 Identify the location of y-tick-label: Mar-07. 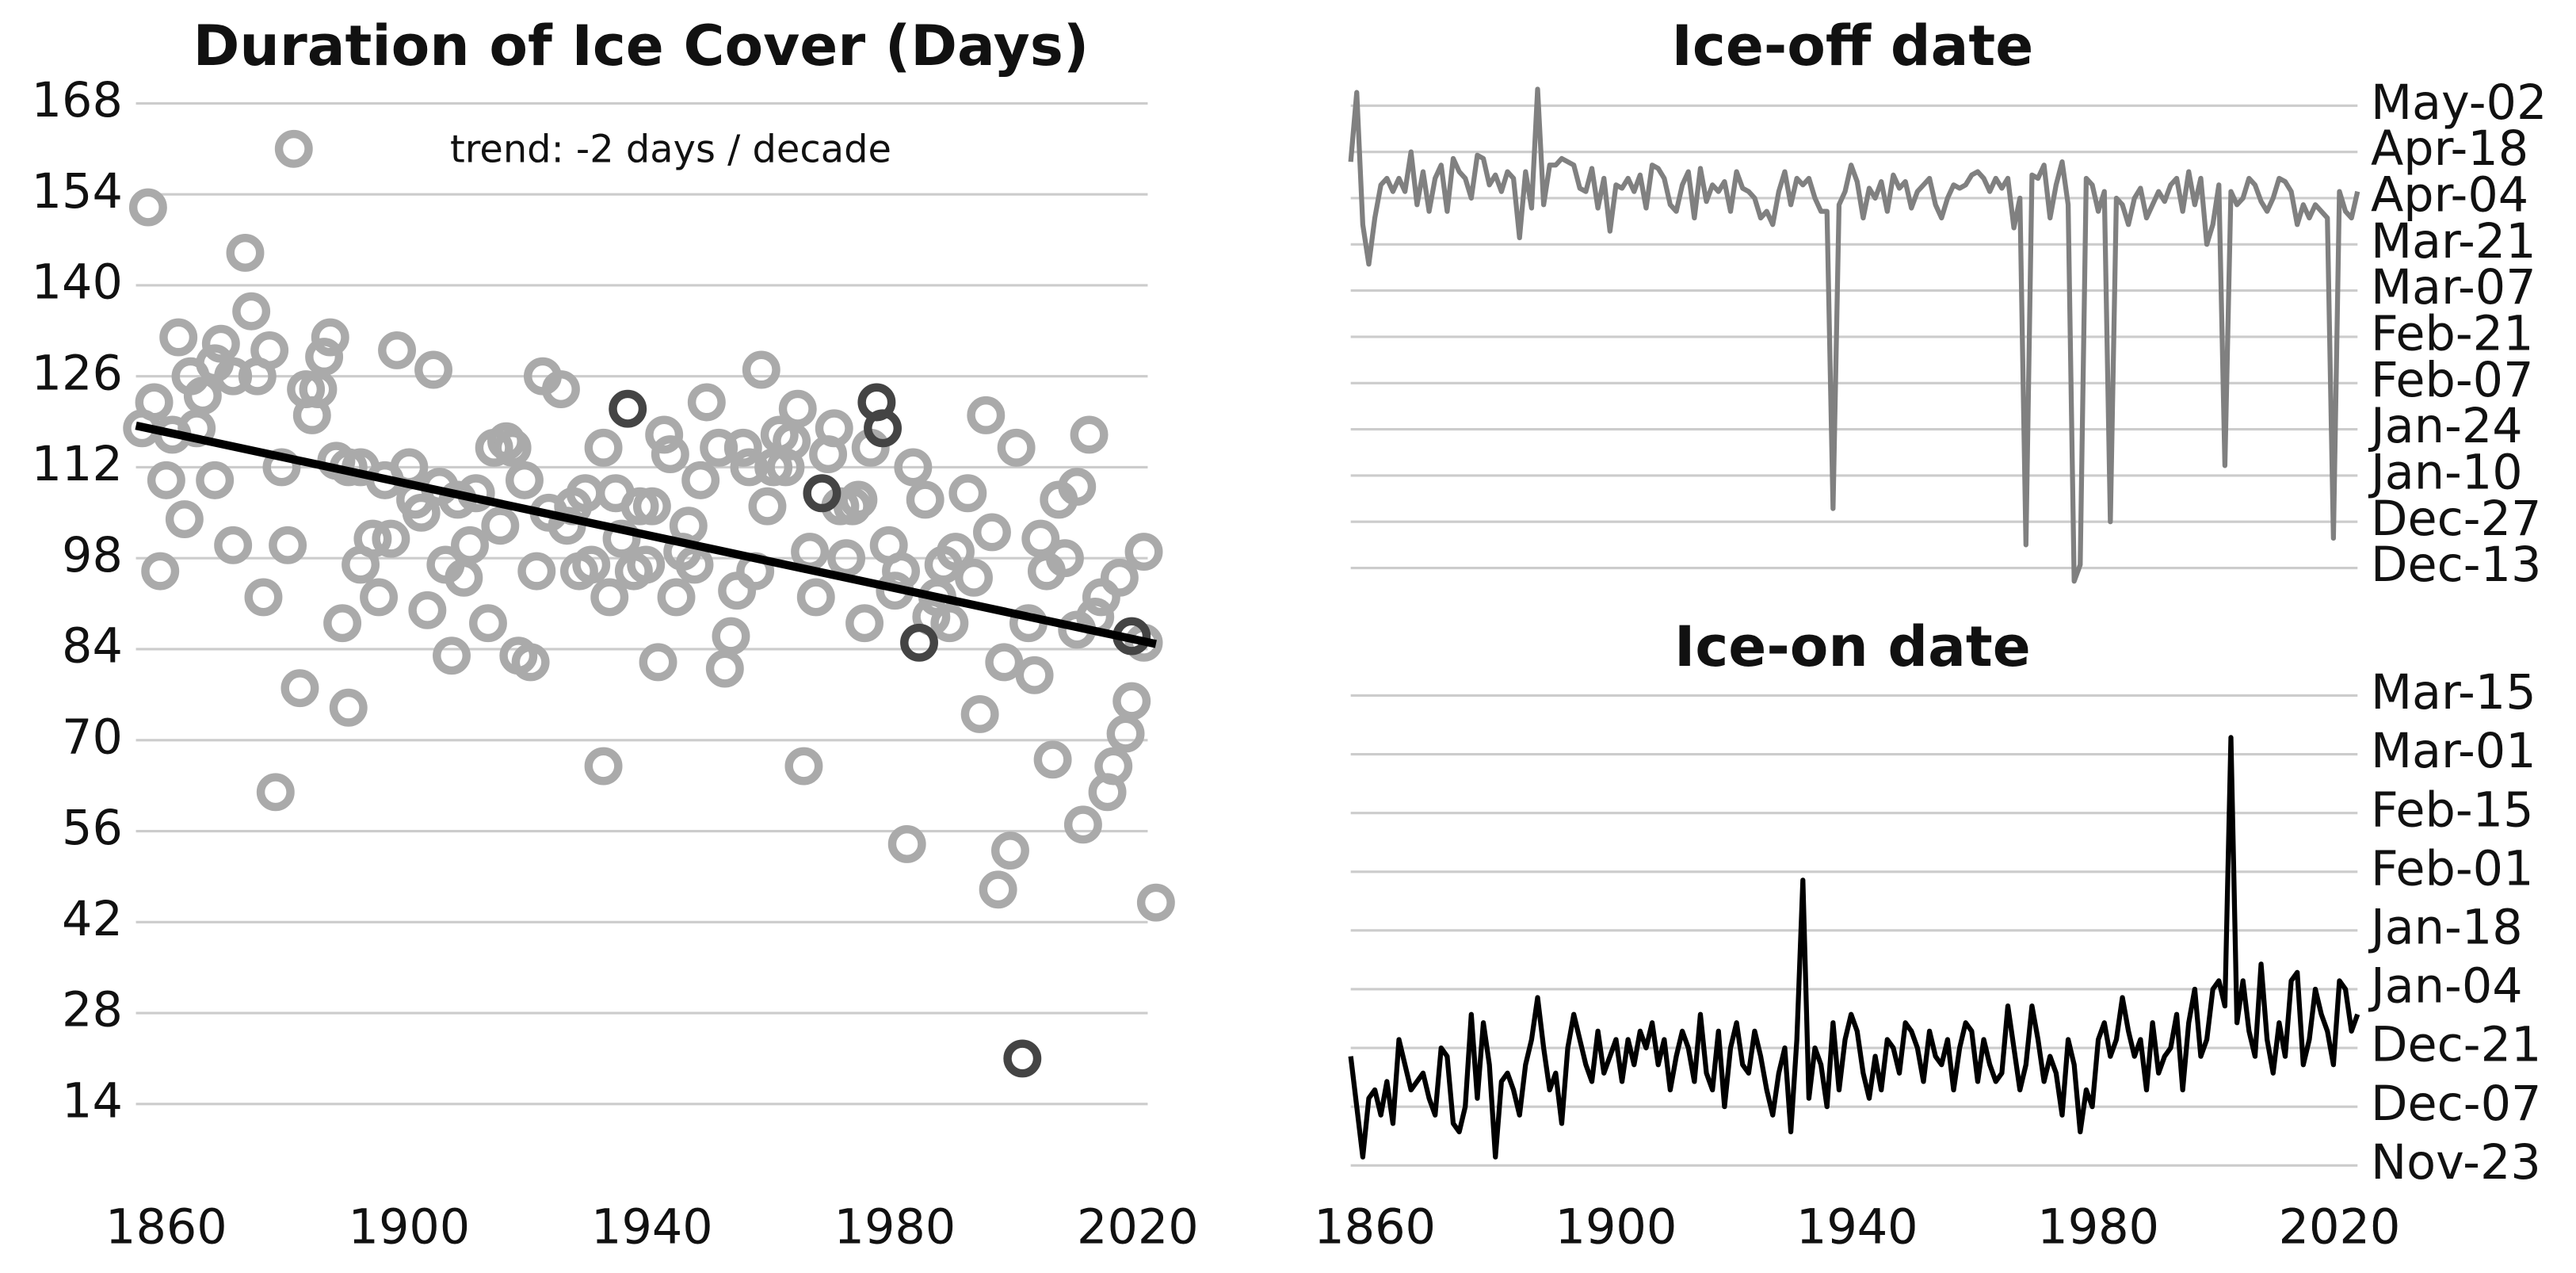
(2453, 287).